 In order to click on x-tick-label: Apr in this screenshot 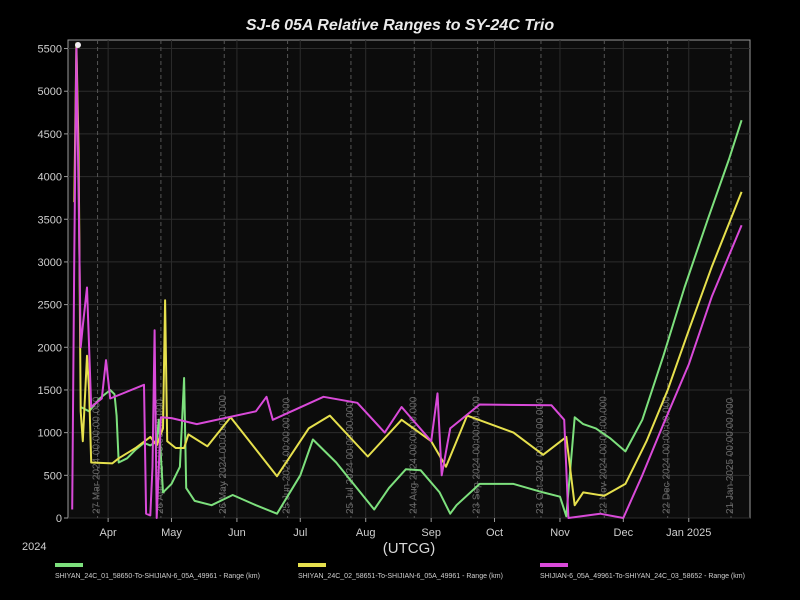, I will do `click(108, 533)`.